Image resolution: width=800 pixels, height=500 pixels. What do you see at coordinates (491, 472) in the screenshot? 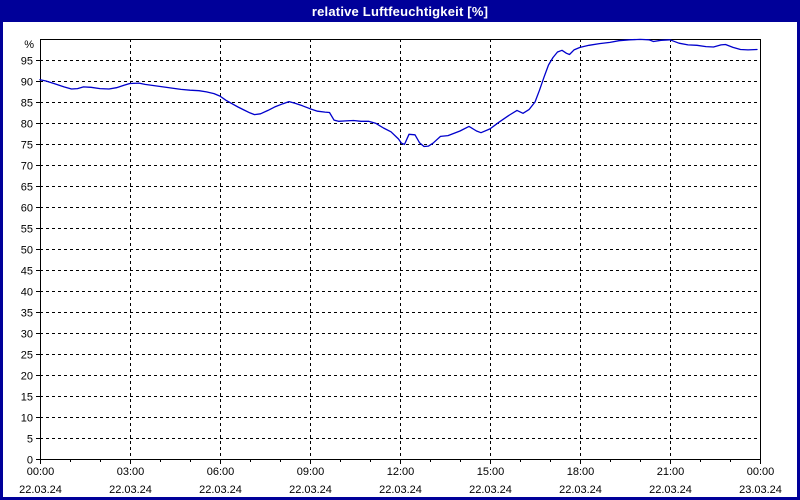
I see `svg-text: 15:00` at bounding box center [491, 472].